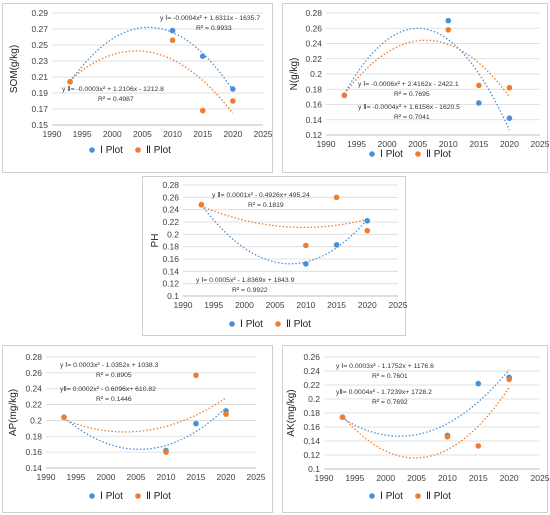 The width and height of the screenshot is (550, 515). Describe the element at coordinates (33, 357) in the screenshot. I see `chart-4-y-tick-label: 0.28` at that location.